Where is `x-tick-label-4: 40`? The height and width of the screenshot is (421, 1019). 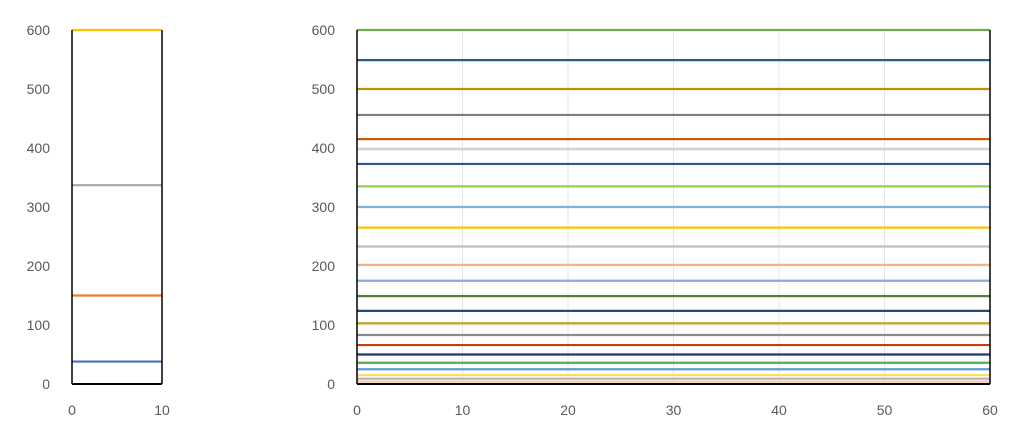 x-tick-label-4: 40 is located at coordinates (779, 410).